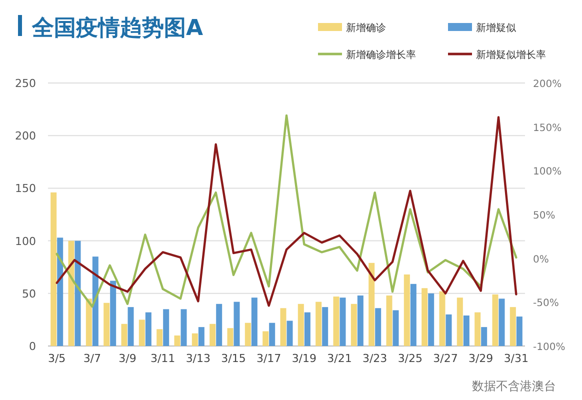  Describe the element at coordinates (269, 358) in the screenshot. I see `x-tick-label: 3/17` at that location.